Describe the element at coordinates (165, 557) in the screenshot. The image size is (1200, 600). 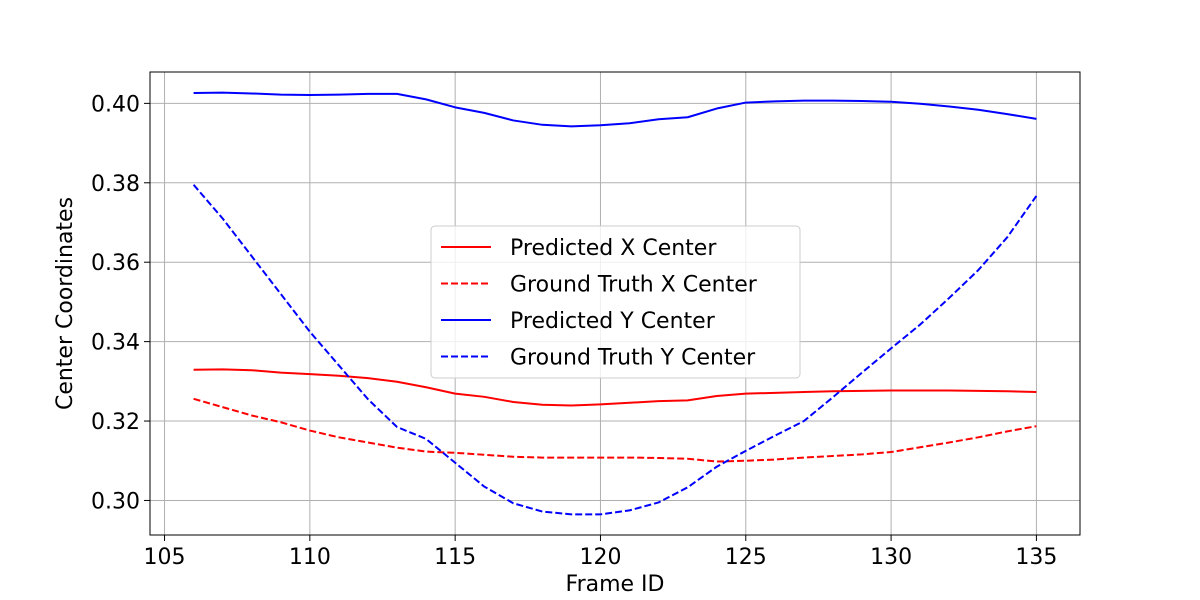
I see `x-tick-label: 105` at that location.